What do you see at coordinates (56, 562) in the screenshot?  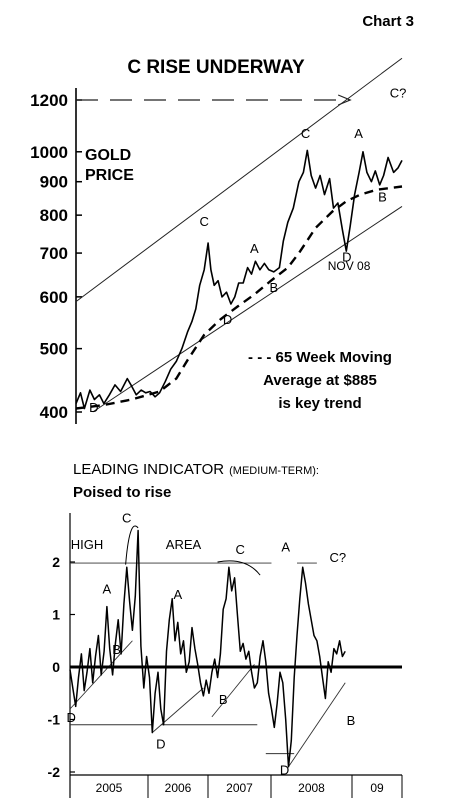 I see `indicator-y-tick-label: 2` at bounding box center [56, 562].